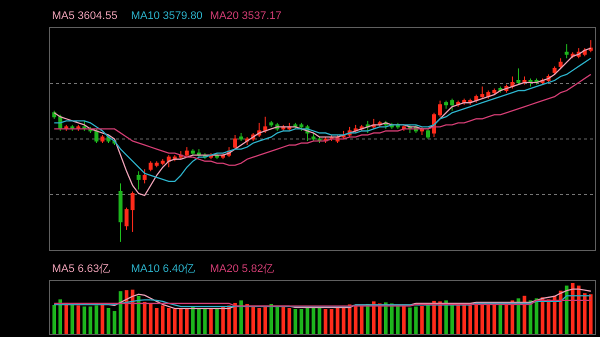 The width and height of the screenshot is (600, 337). I want to click on text: MA20 3537.17, so click(246, 16).